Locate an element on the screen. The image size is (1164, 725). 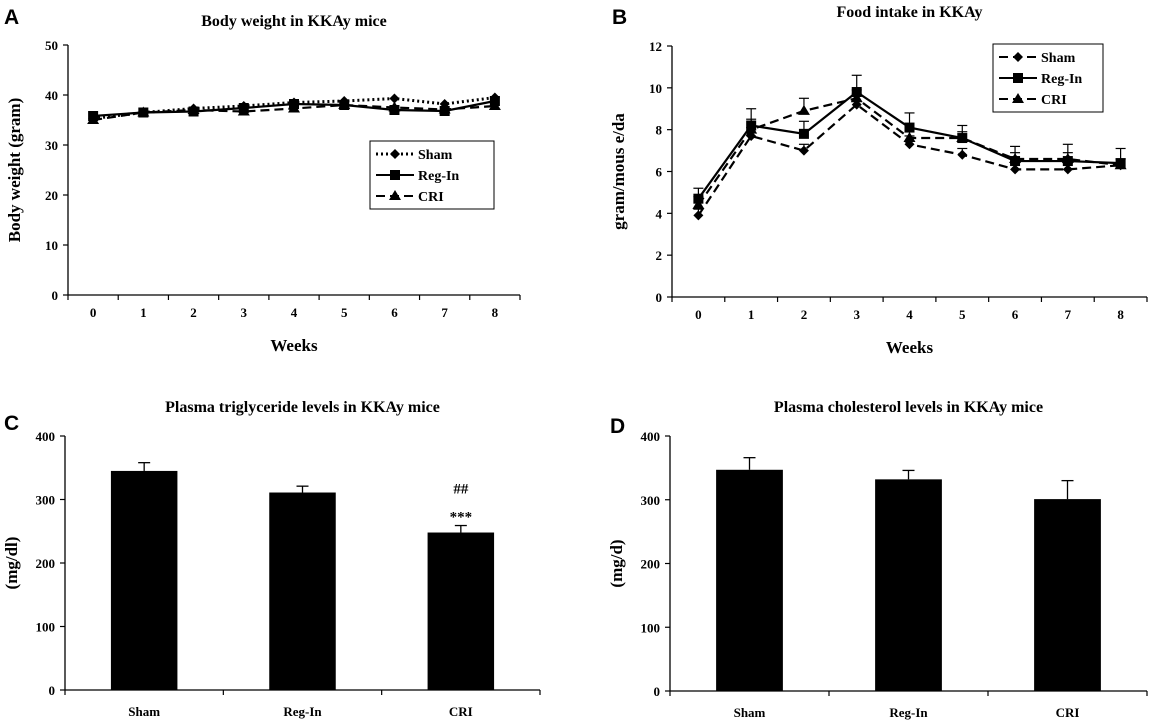
y-axis-label: Body weight (gram) is located at coordinates (14, 170).